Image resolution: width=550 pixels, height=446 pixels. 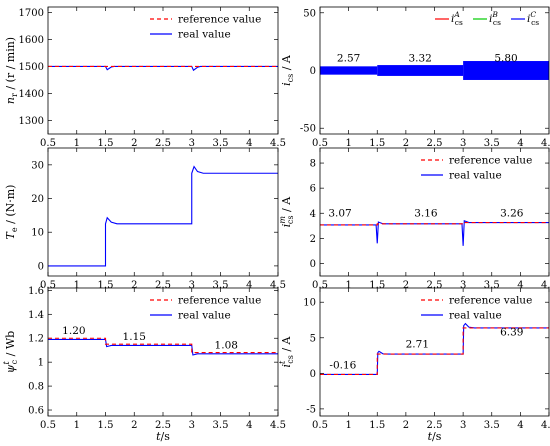 I want to click on y-tick-label: 10, so click(x=37, y=233).